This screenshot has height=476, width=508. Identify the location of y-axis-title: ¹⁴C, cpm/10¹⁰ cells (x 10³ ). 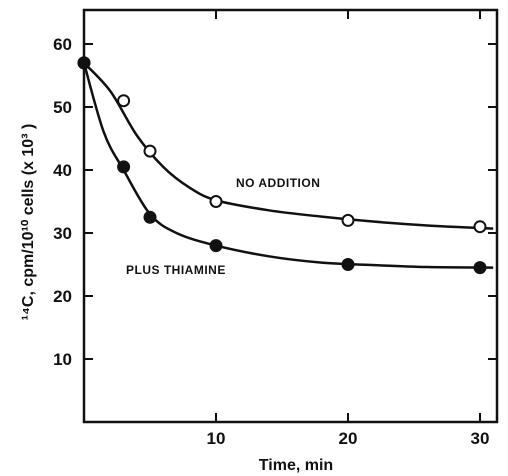
(28, 222).